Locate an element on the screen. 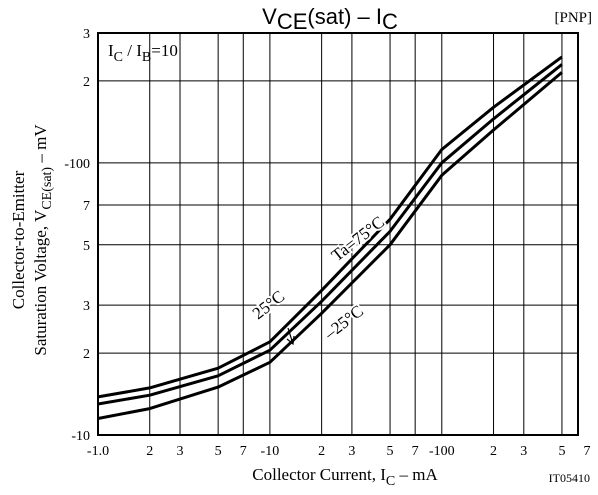  y-tick-label: 7 is located at coordinates (86, 206).